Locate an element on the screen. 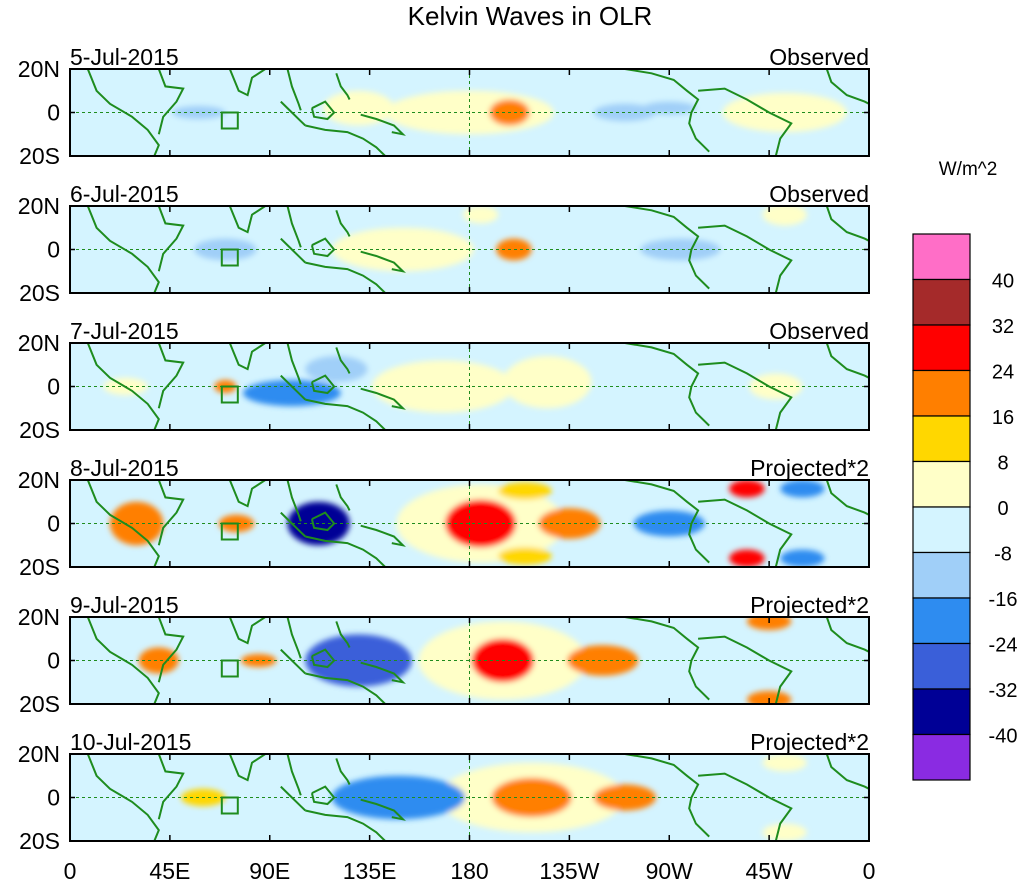  panel-3: 7-Jul-2015 Observed 20N 0 20S is located at coordinates (444, 380).